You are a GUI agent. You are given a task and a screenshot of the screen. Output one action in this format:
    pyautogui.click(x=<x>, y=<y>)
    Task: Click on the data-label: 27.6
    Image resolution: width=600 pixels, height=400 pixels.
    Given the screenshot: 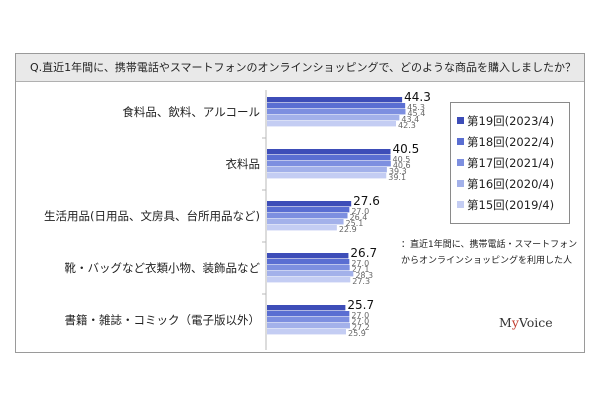 What is the action you would take?
    pyautogui.click(x=366, y=201)
    